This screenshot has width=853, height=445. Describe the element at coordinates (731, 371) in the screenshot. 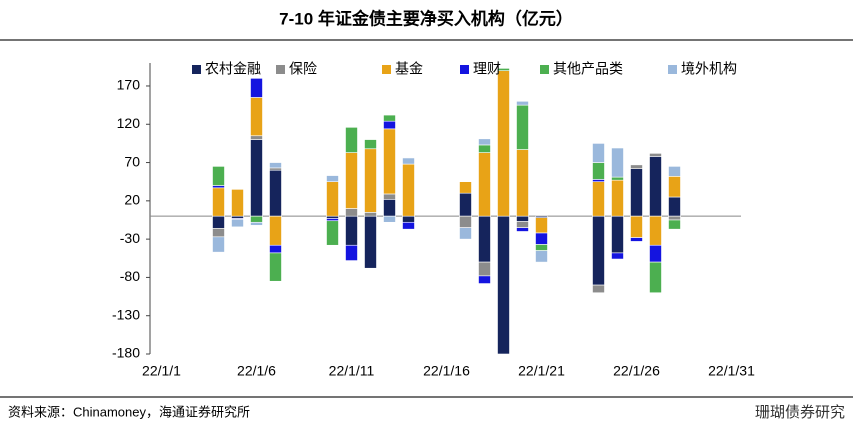

I see `x-tick-label: 22/1/31` at that location.